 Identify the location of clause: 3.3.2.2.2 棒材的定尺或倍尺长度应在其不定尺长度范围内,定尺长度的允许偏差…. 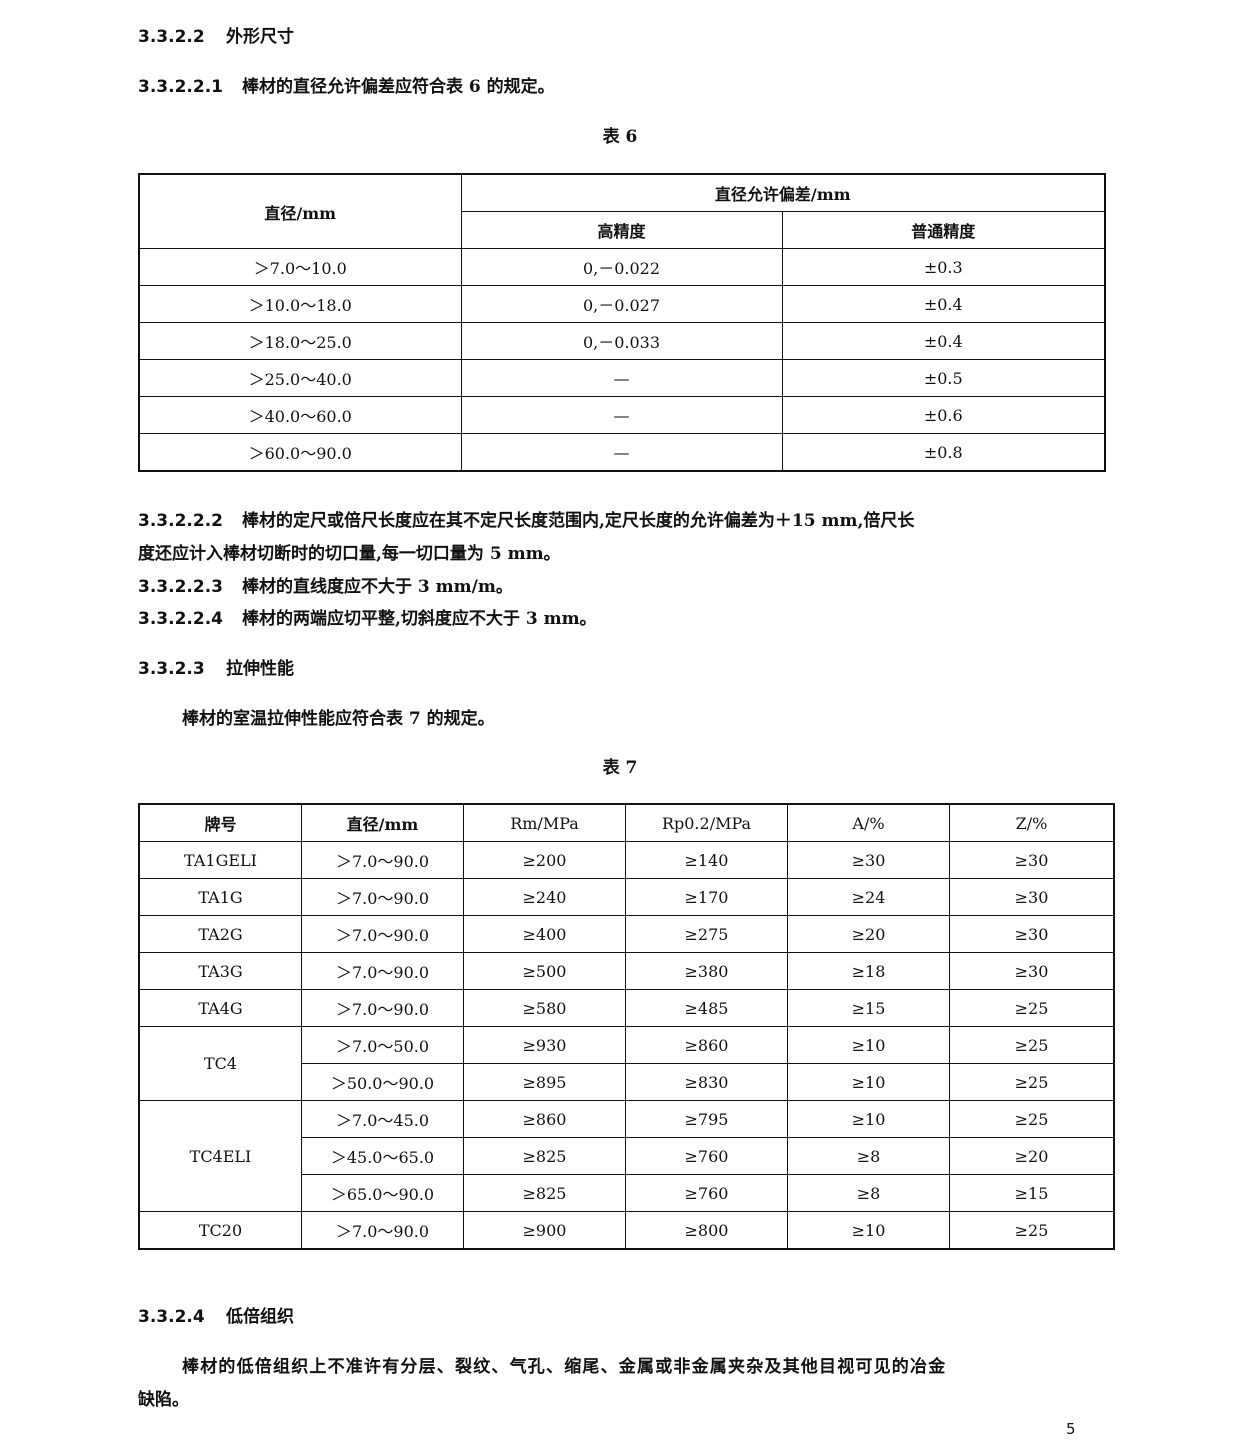
(526, 521).